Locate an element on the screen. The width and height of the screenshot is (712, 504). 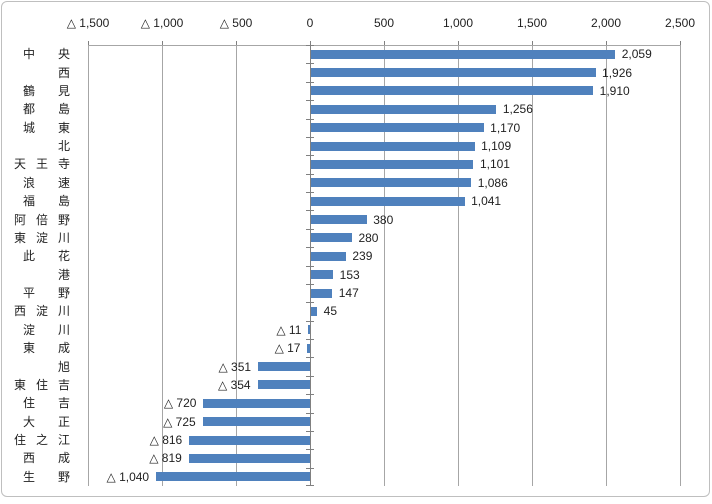
x-tick-label: 2,500 is located at coordinates (680, 23).